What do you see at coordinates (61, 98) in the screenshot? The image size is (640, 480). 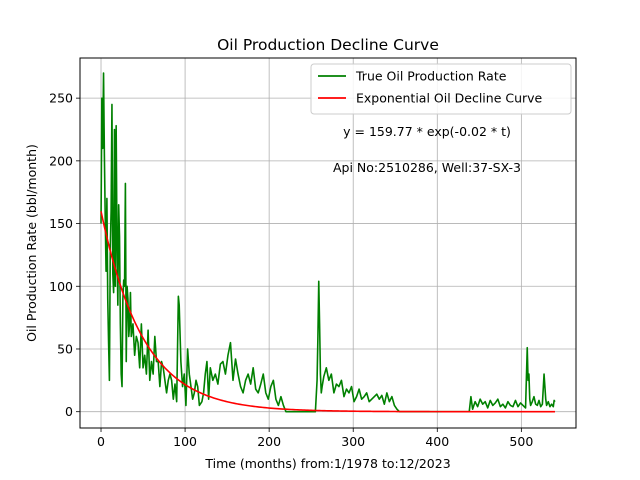 I see `y-tick-label: 250` at bounding box center [61, 98].